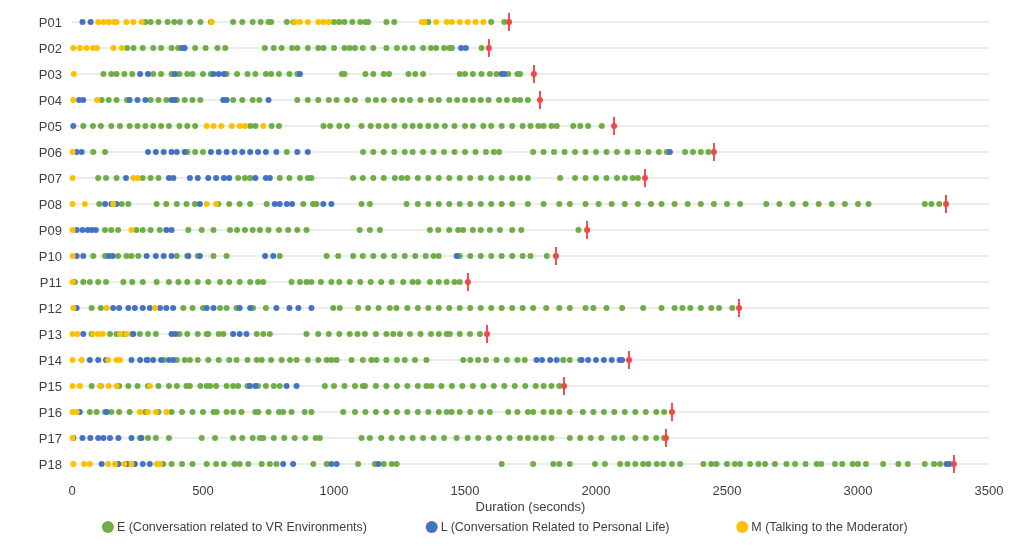 The image size is (1024, 546). Describe the element at coordinates (50, 74) in the screenshot. I see `y-tick-label: P03` at that location.